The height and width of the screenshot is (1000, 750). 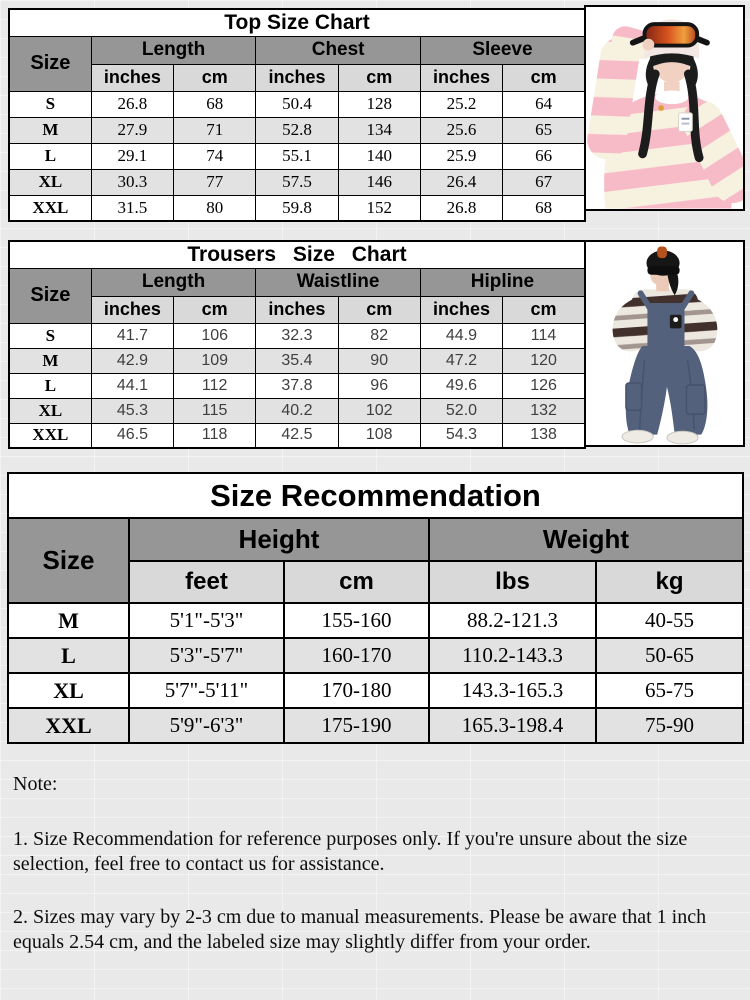 I want to click on reco-chart-unit-row: feet cm lbs kg, so click(x=376, y=582).